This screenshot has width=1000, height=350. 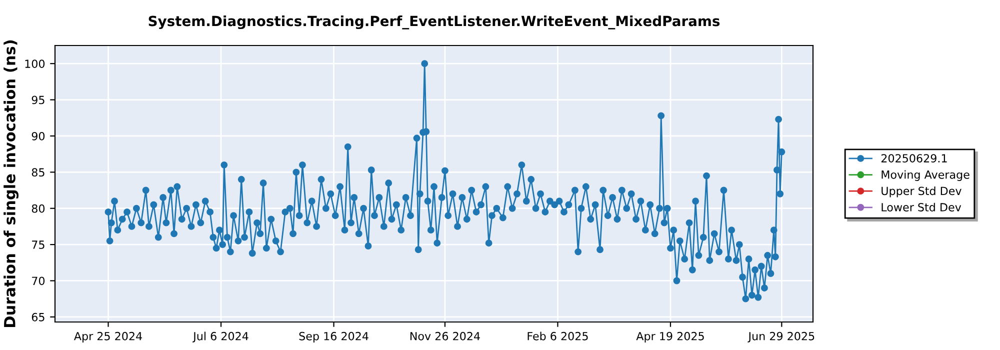 What do you see at coordinates (108, 337) in the screenshot?
I see `x-tick-label: Apr 25 2024` at bounding box center [108, 337].